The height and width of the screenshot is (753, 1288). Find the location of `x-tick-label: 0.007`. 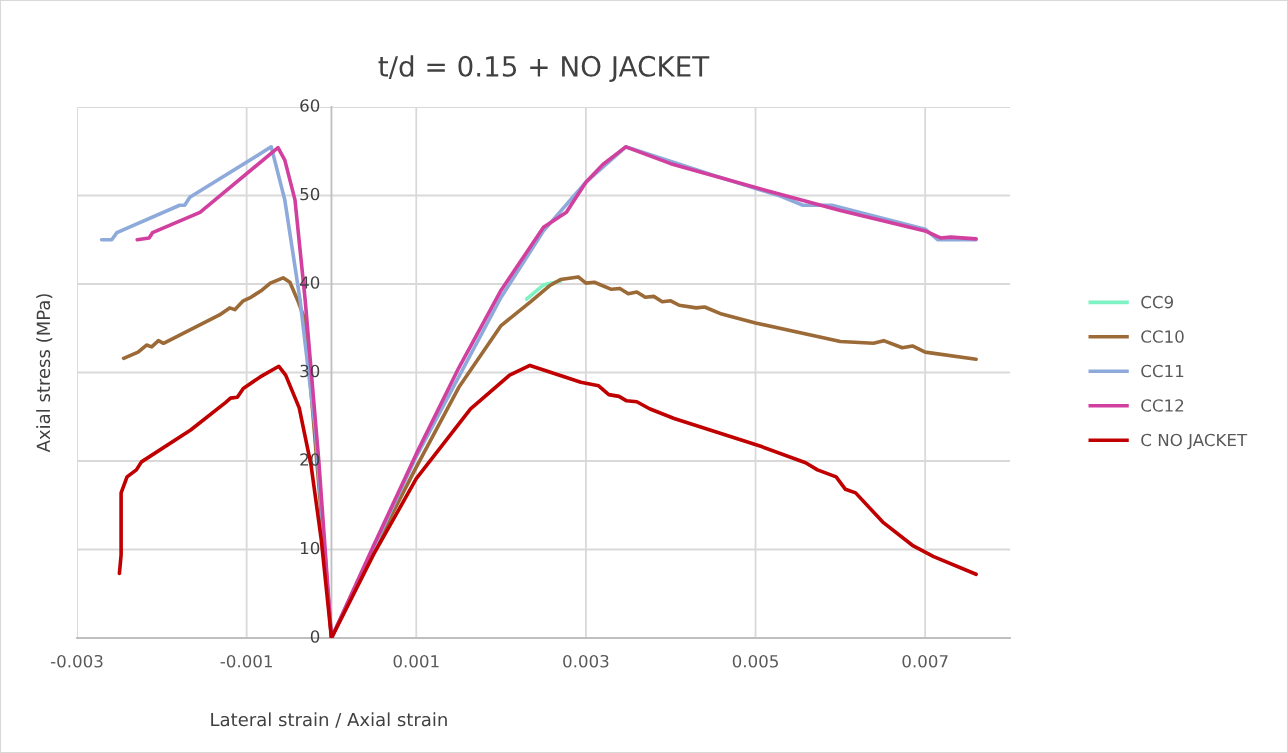

x-tick-label: 0.007 is located at coordinates (925, 661).